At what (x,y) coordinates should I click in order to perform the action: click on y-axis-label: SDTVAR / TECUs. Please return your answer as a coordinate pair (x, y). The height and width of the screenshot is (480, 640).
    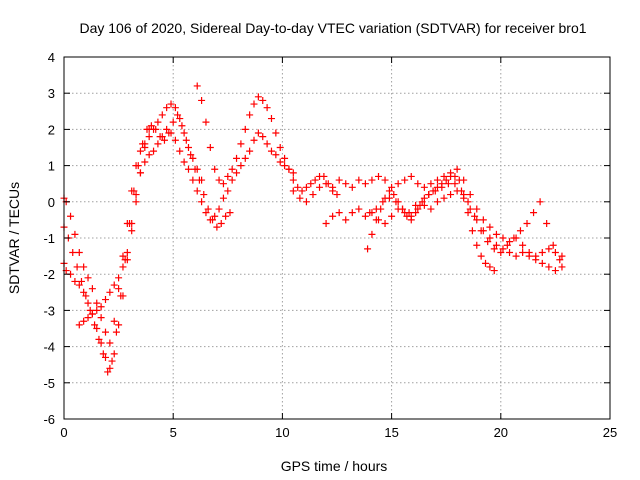
    Looking at the image, I should click on (14, 238).